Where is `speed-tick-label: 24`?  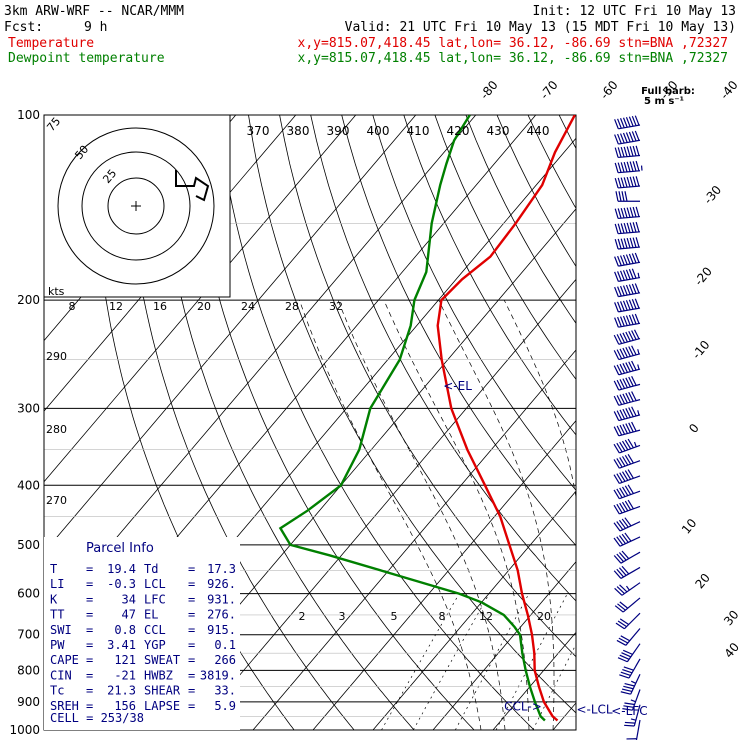 speed-tick-label: 24 is located at coordinates (248, 306).